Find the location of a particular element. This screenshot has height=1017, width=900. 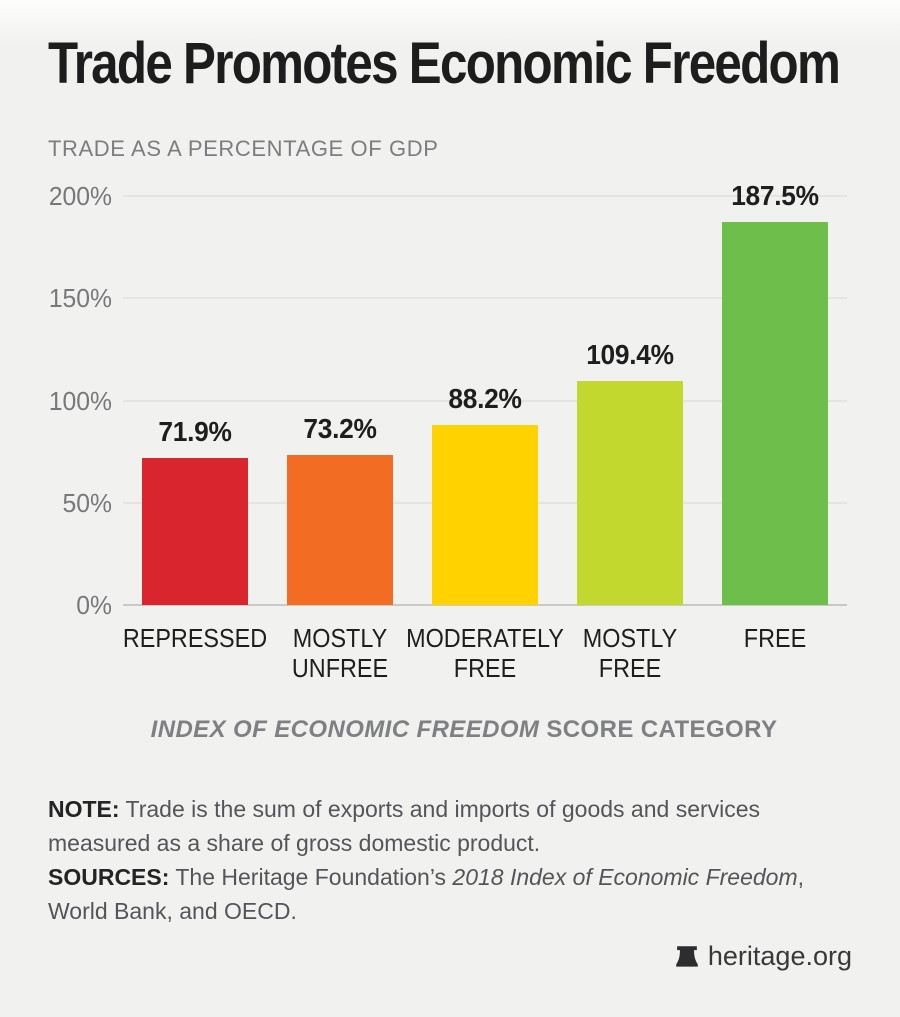

bar-category-label-mostly-unfree: MOSTLY UNFREE is located at coordinates (340, 653).